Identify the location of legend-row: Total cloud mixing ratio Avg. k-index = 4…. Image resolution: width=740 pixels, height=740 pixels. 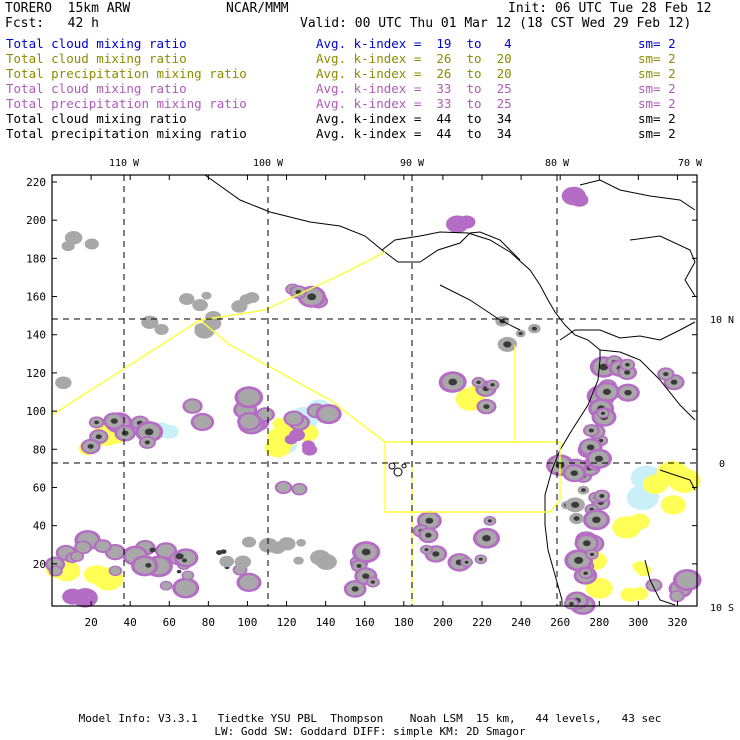
(366, 118).